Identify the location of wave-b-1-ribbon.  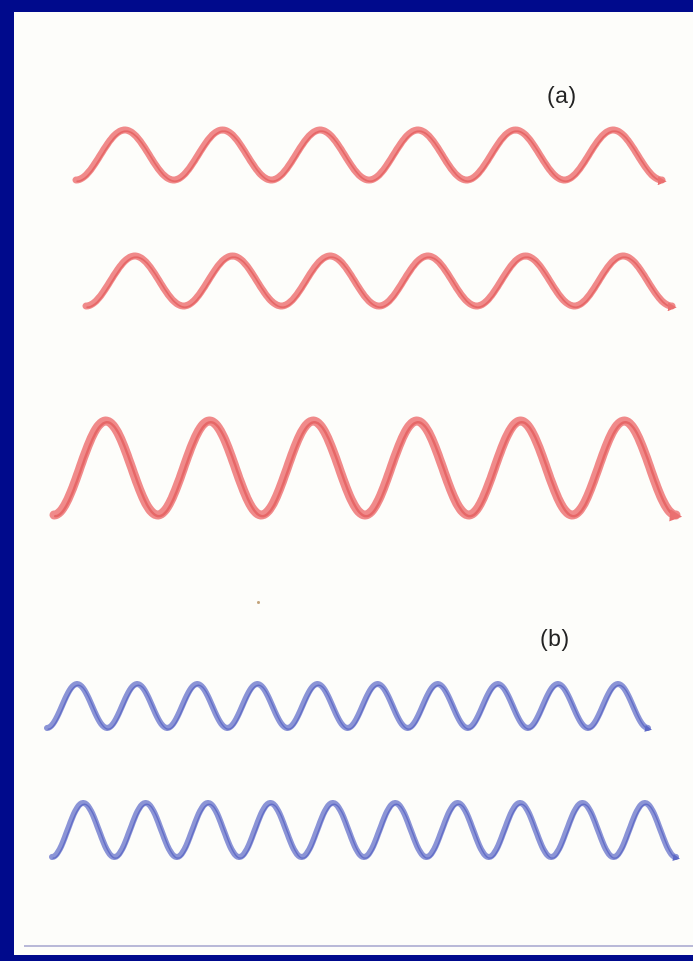
(347, 706).